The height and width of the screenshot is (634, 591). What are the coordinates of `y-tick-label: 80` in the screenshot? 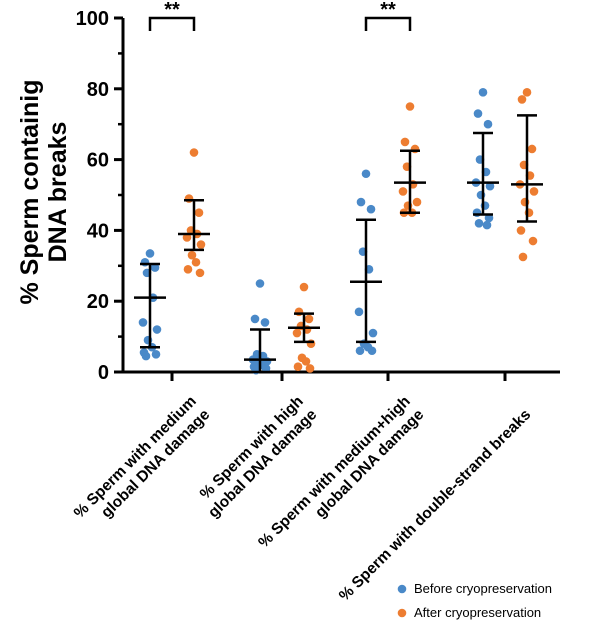 It's located at (98, 90).